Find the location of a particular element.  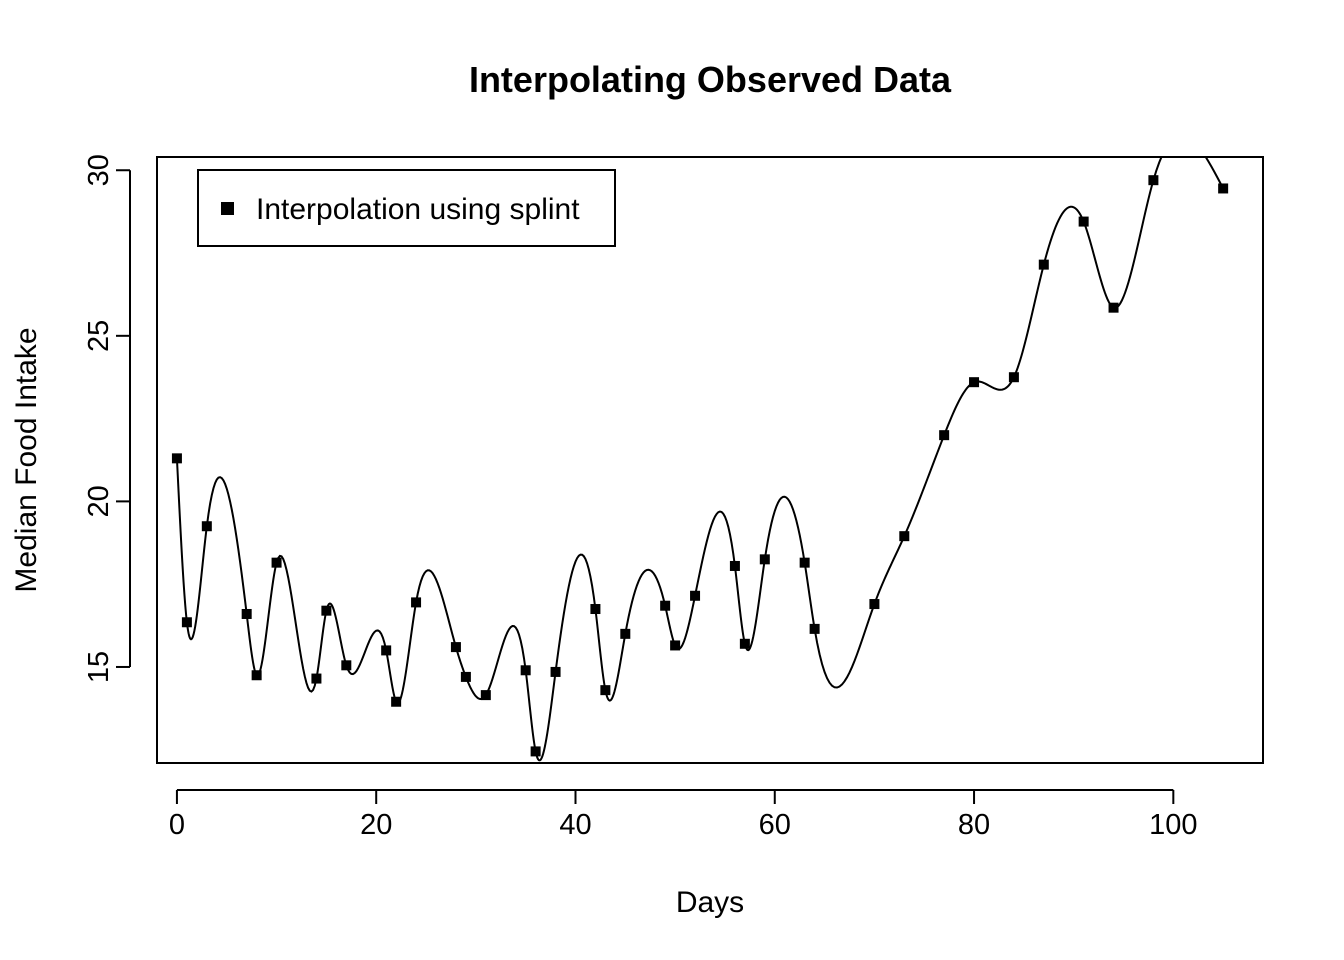

x-axis-label: Days is located at coordinates (710, 902).